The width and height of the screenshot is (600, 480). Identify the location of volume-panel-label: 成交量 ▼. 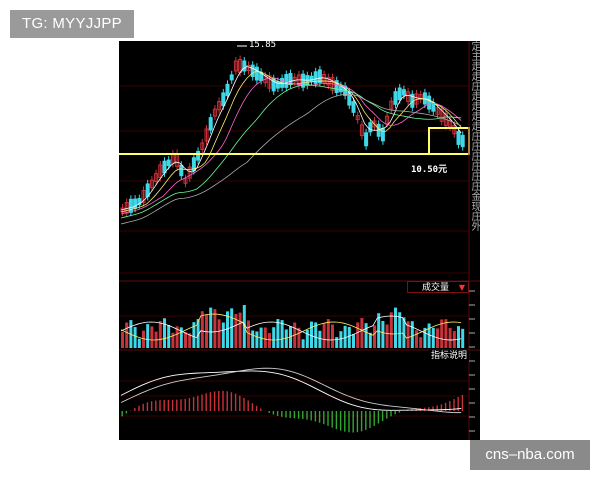
(438, 287).